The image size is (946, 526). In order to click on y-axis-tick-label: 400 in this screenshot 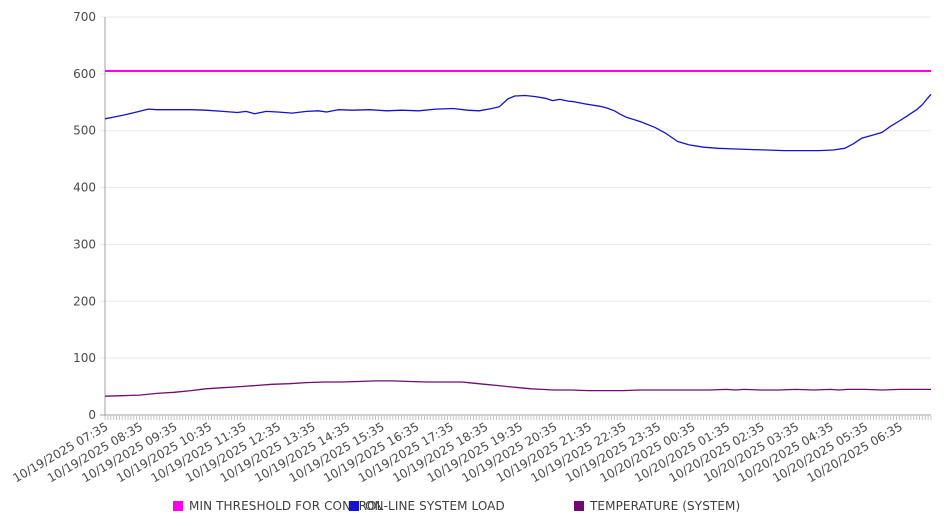, I will do `click(84, 188)`.